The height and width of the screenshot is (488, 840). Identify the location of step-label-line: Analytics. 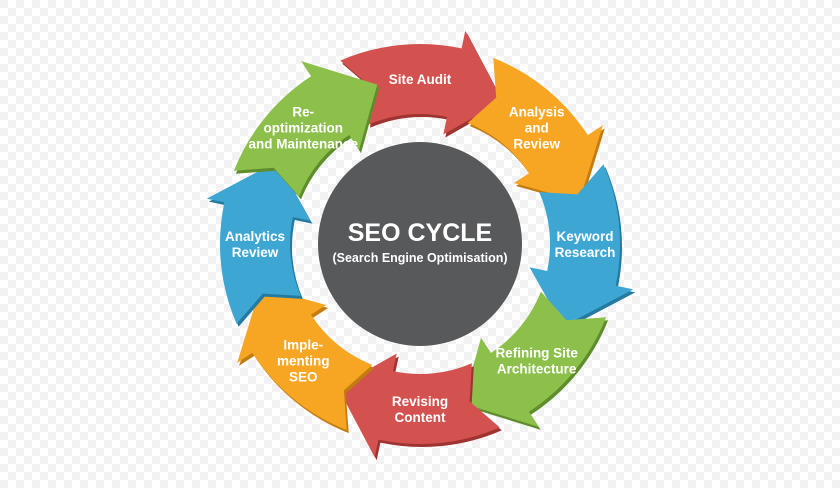
(255, 236).